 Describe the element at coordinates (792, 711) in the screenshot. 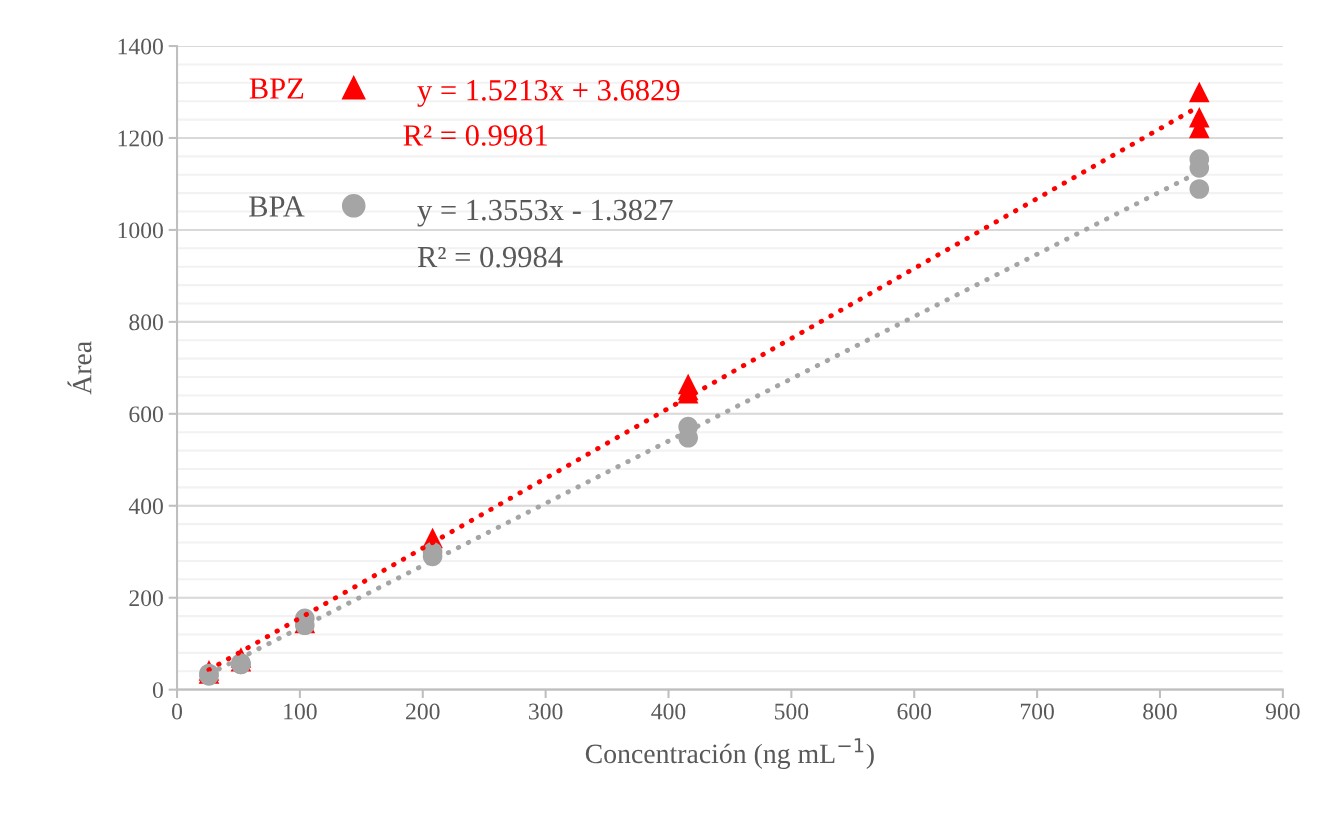

I see `x-tick-label: 500` at that location.